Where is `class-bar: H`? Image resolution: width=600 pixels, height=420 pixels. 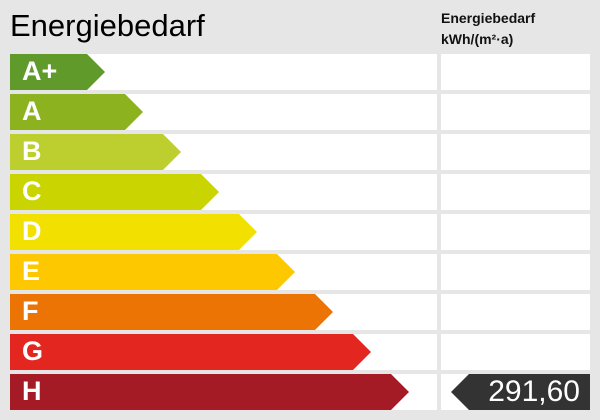
class-bar: H is located at coordinates (209, 392).